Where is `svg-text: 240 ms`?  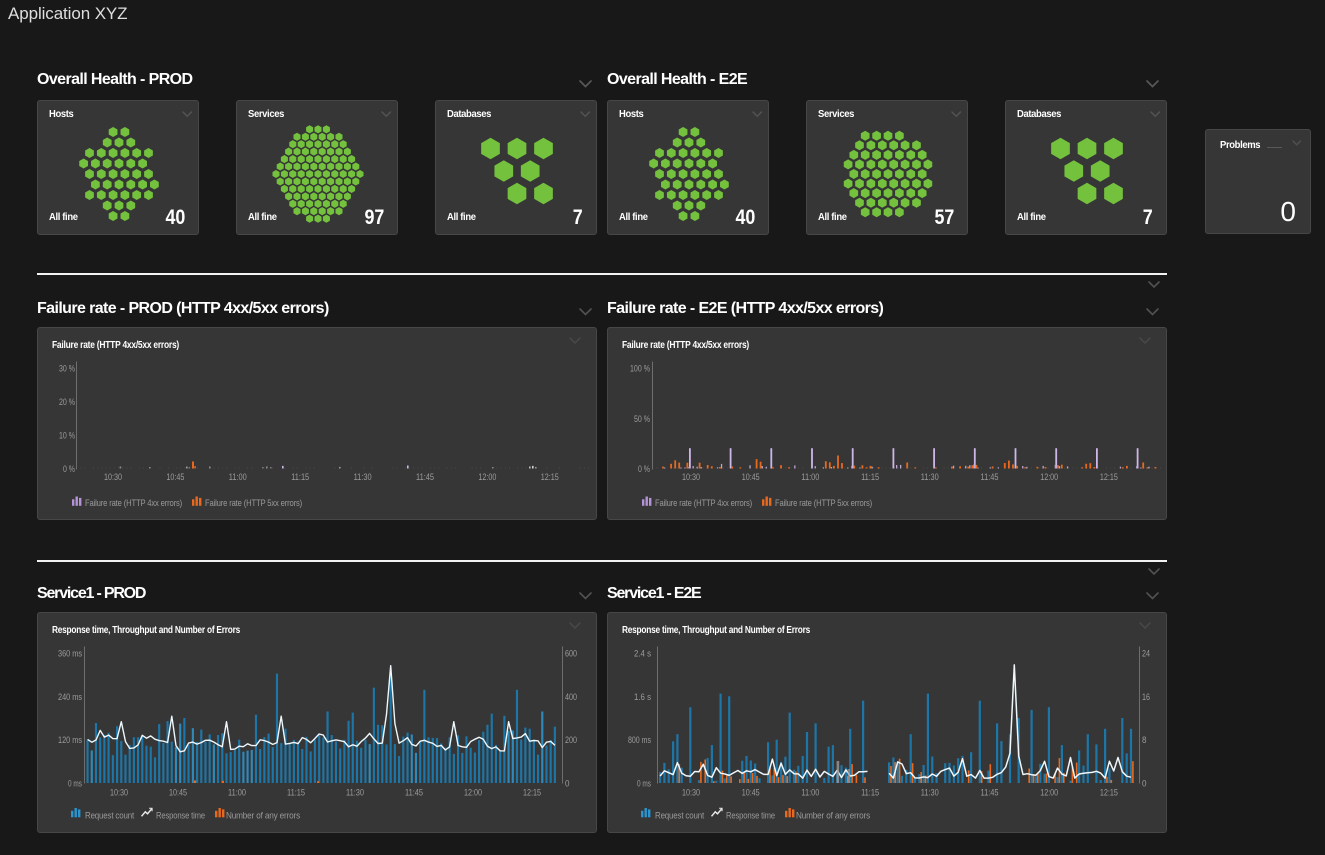
svg-text: 240 ms is located at coordinates (70, 697).